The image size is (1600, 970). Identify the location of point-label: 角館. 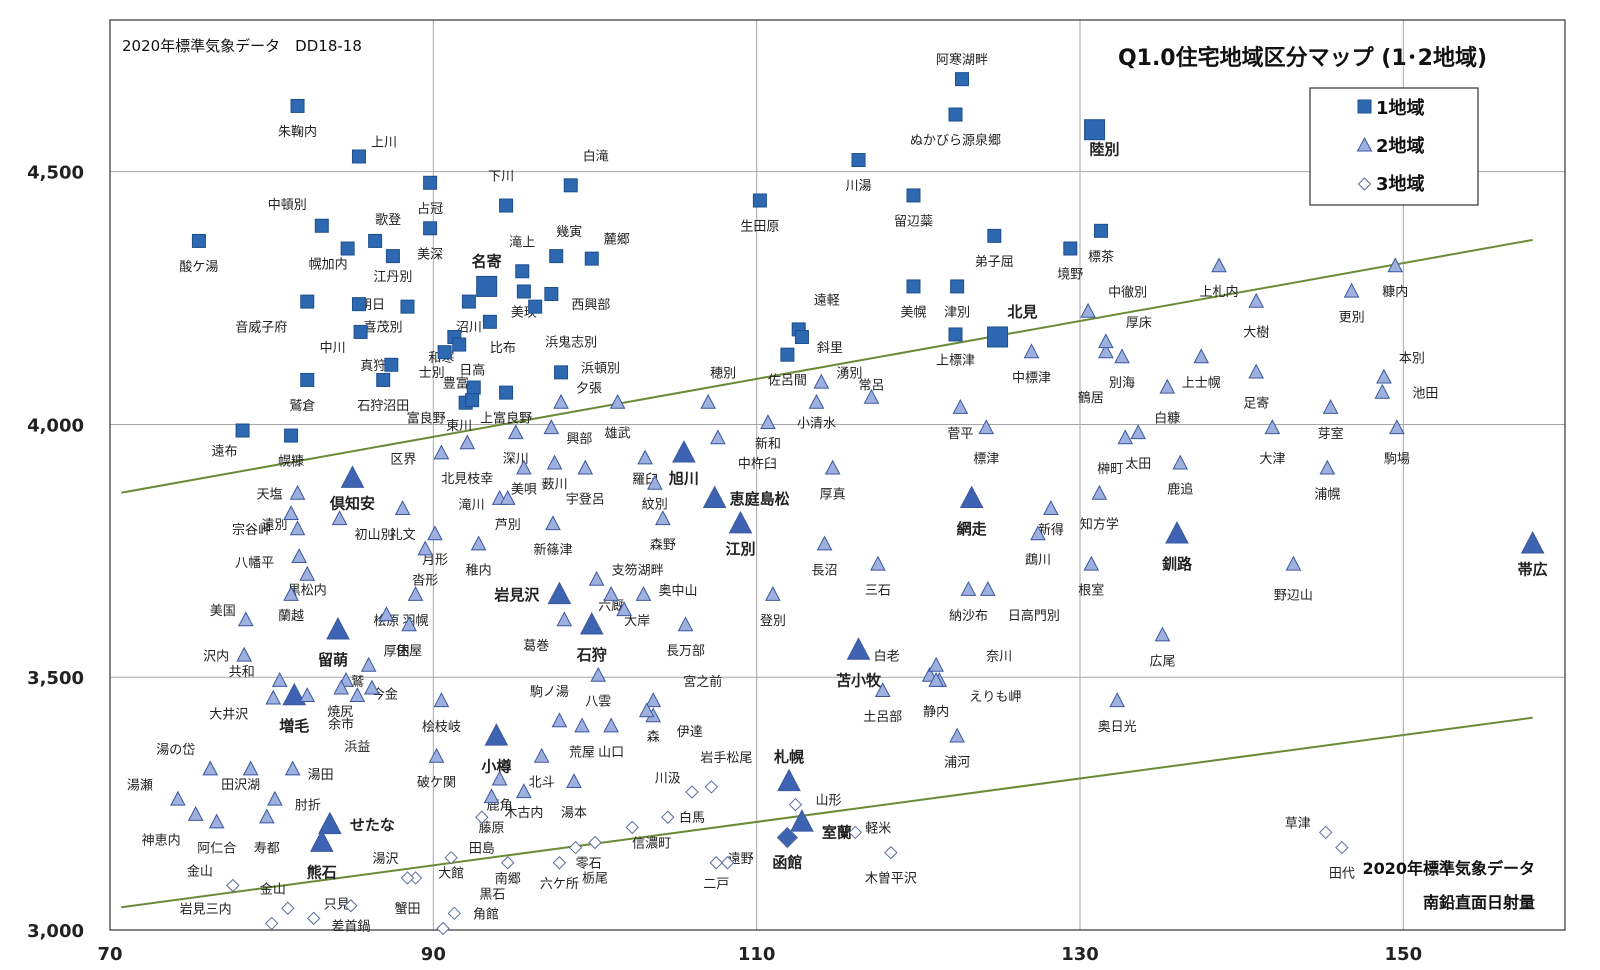
(486, 914).